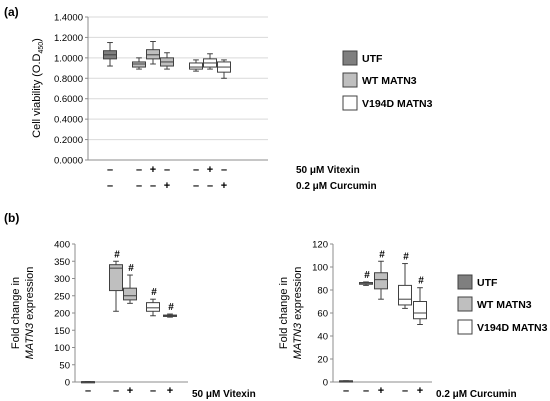  I want to click on y-tick-label: 0.4000, so click(68, 120).